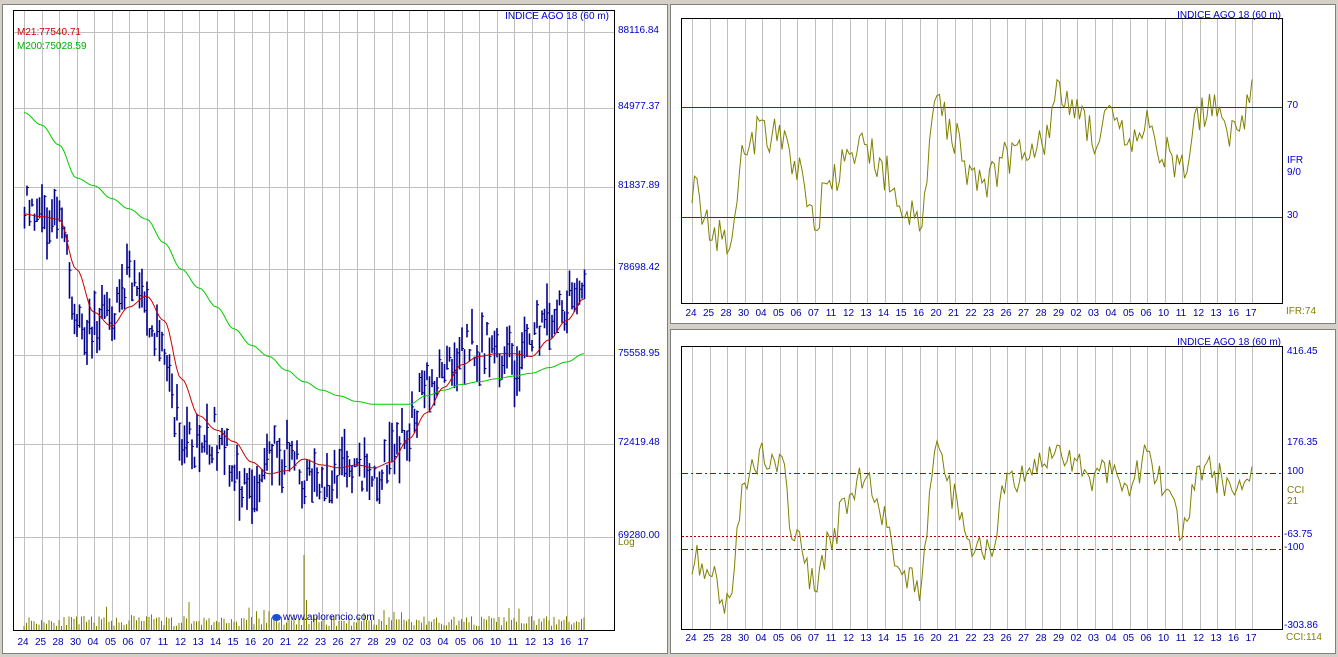 The image size is (1338, 657). Describe the element at coordinates (233, 642) in the screenshot. I see `x-tick-label: 15` at that location.